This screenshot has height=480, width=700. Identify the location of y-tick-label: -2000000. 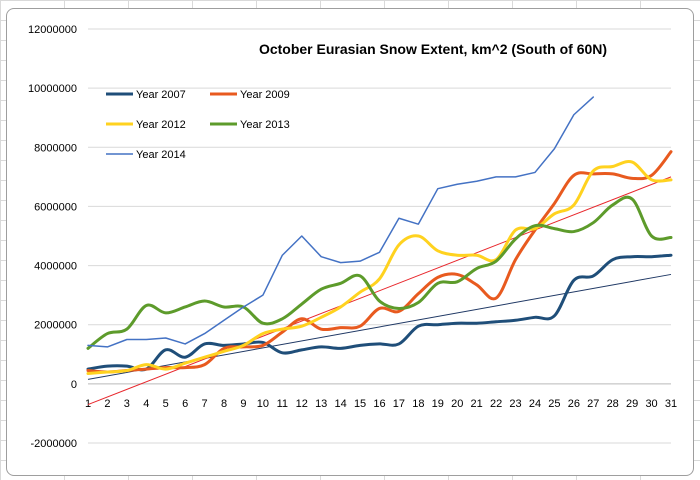
(54, 444).